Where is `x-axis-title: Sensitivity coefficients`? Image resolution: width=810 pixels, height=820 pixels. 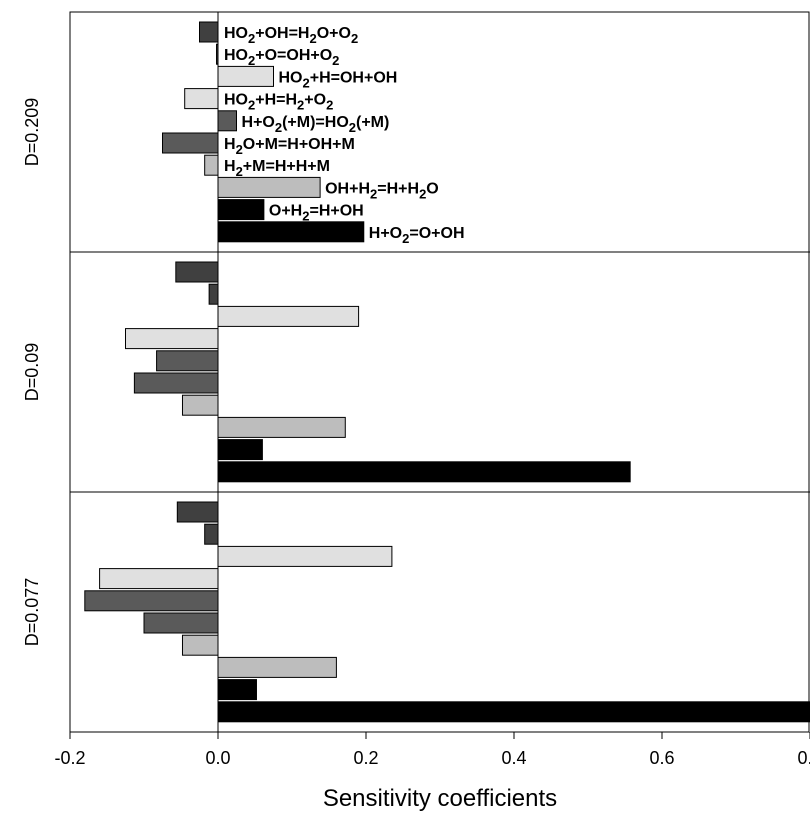
x-axis-title: Sensitivity coefficients is located at coordinates (440, 798).